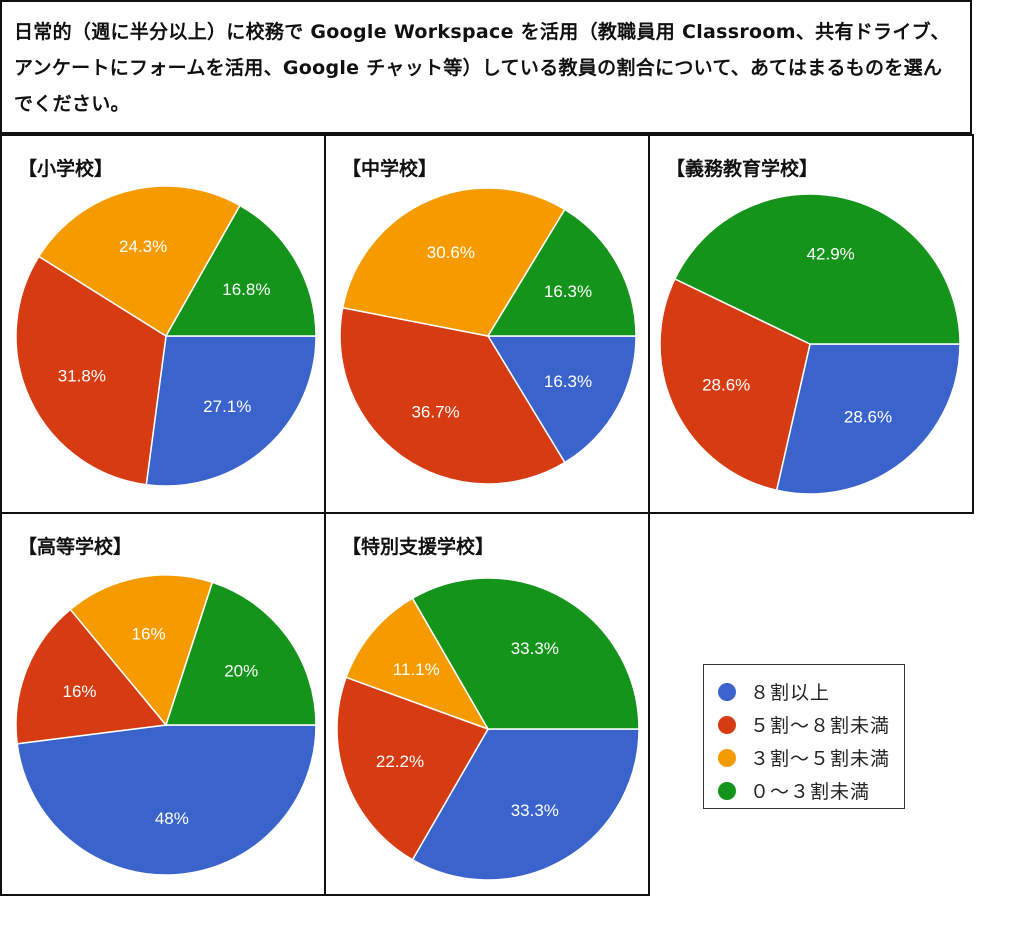 This screenshot has width=1026, height=935. I want to click on data-label-three-to-five: 24.3%, so click(143, 246).